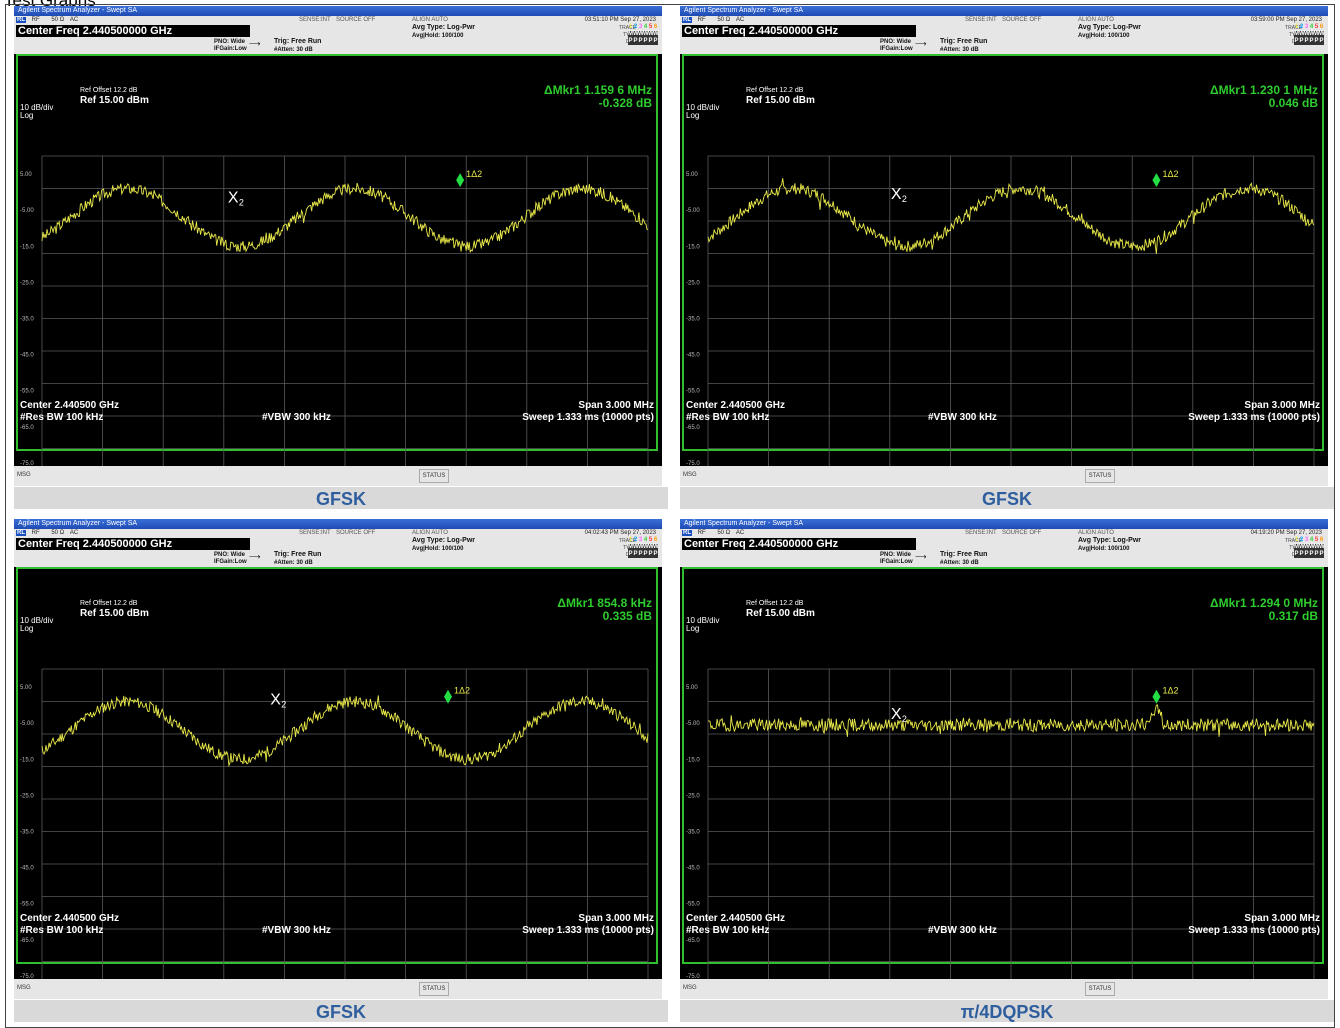 The image size is (1340, 1028). Describe the element at coordinates (1004, 11) in the screenshot. I see `window-title-bar: Agilent Spectrum Analyzer - Swept SA` at that location.